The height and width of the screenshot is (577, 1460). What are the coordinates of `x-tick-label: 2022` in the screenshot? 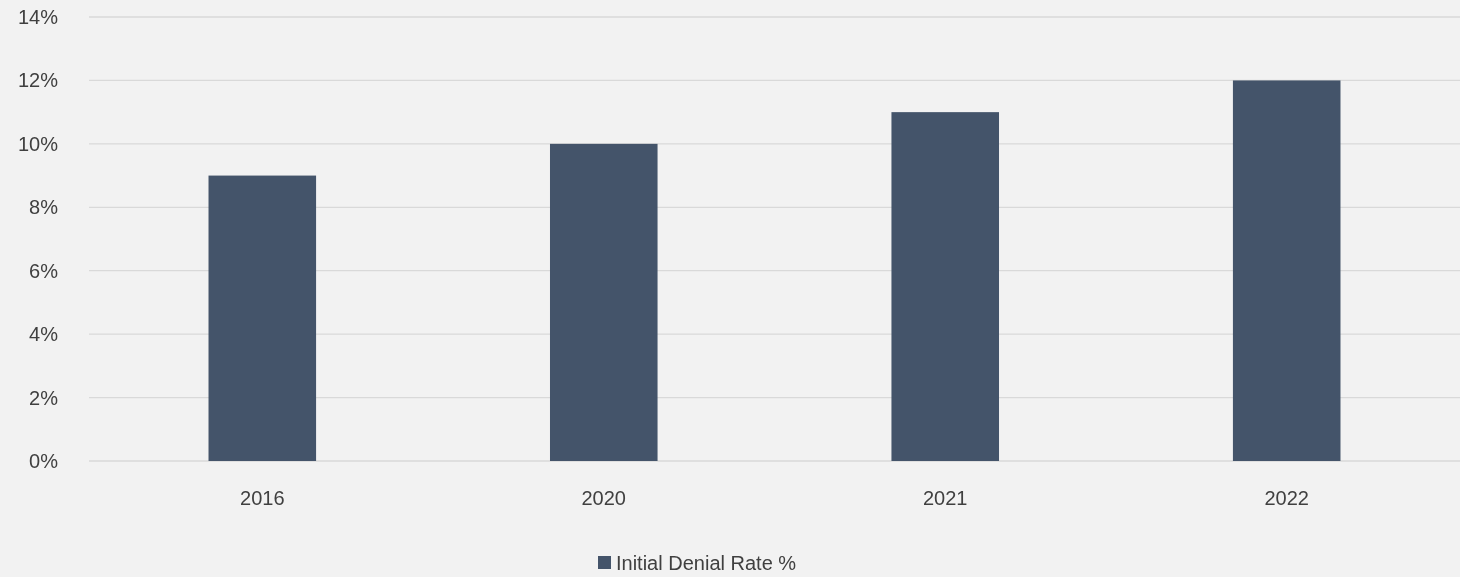 It's located at (1286, 498).